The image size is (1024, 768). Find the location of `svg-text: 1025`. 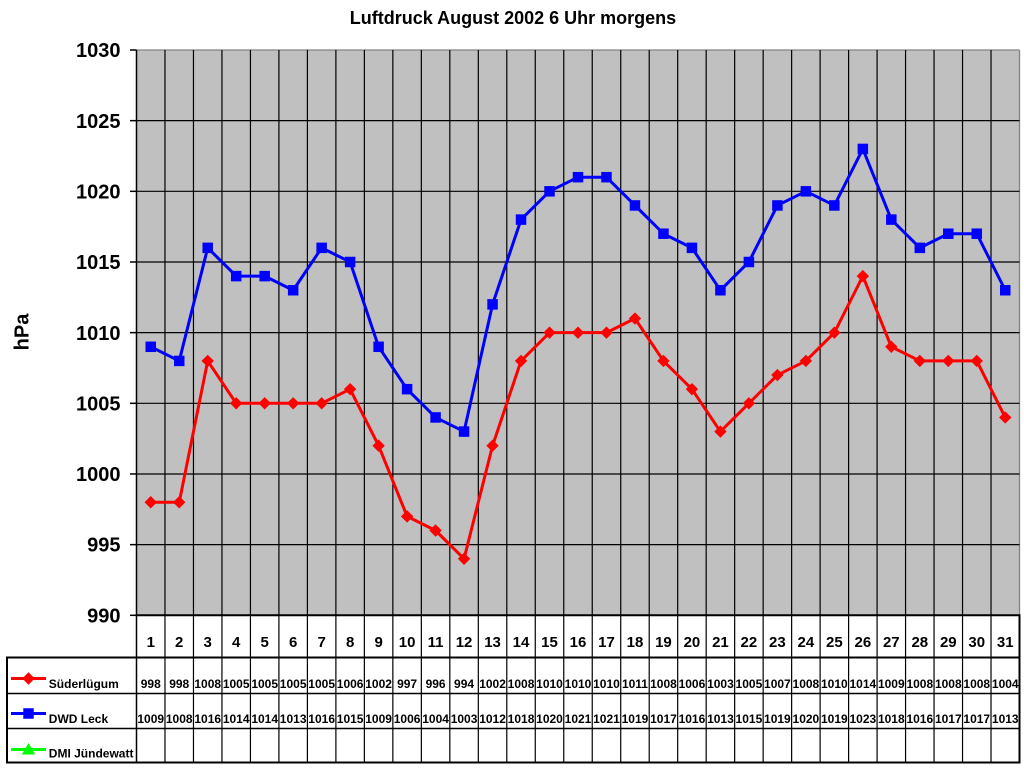

svg-text: 1025 is located at coordinates (98, 122).